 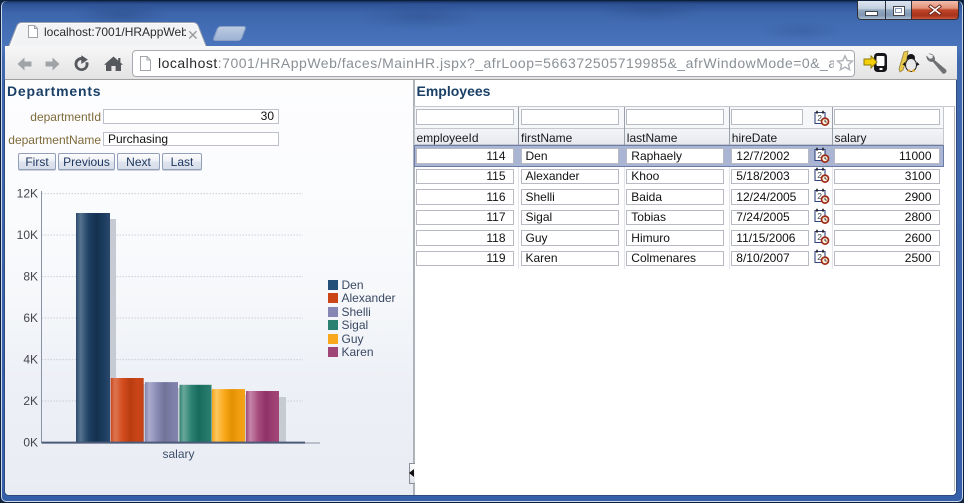 What do you see at coordinates (30, 443) in the screenshot?
I see `svg-text: 0K` at bounding box center [30, 443].